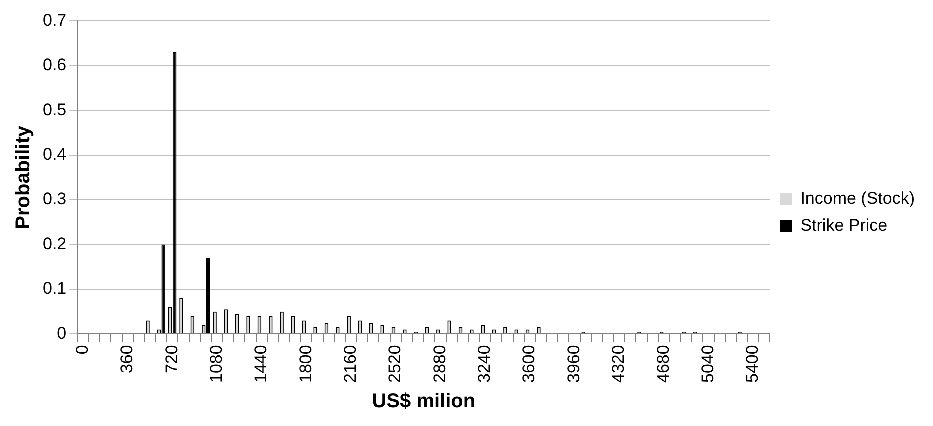 This screenshot has width=933, height=426. I want to click on x-tick-label: 3960, so click(574, 364).